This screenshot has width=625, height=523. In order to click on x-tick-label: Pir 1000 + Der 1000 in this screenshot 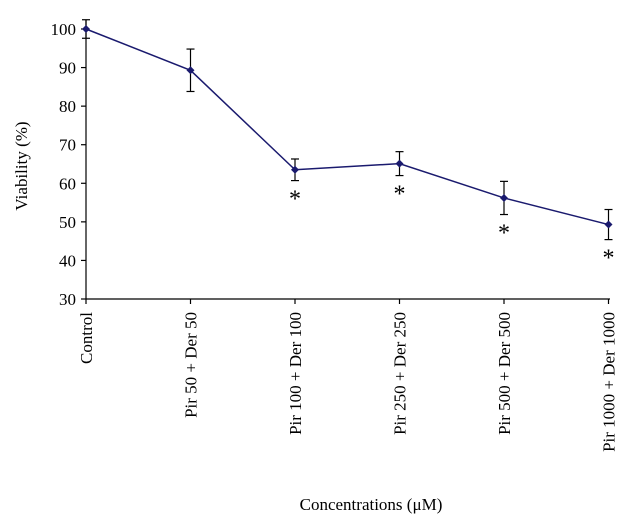, I will do `click(609, 382)`.